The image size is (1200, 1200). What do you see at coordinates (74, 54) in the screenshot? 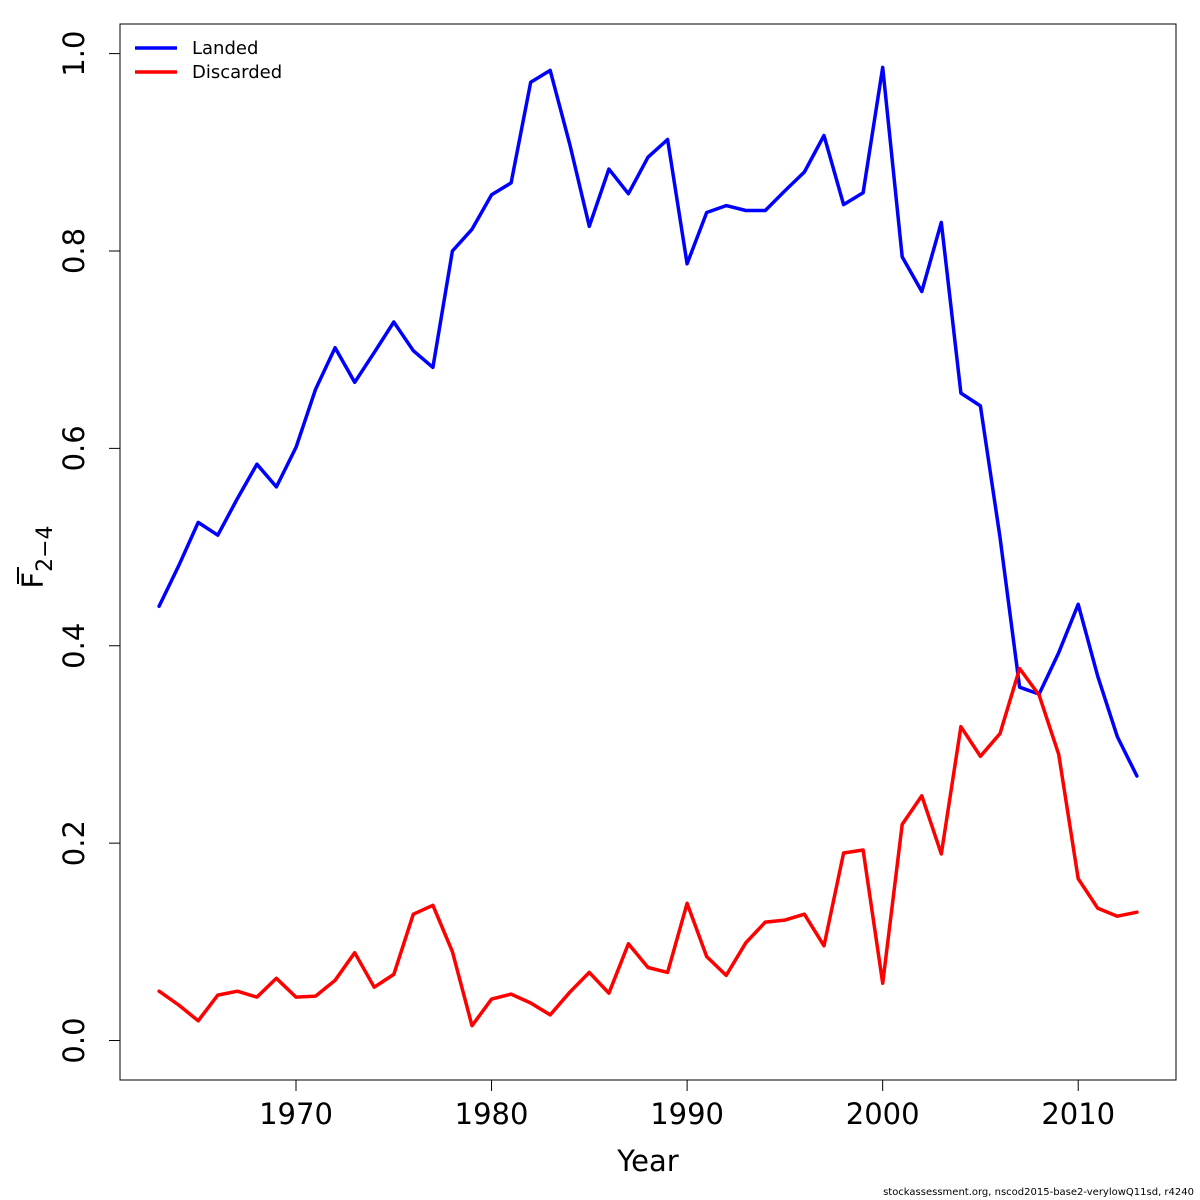
I see `y-tick-label: 1.0` at bounding box center [74, 54].